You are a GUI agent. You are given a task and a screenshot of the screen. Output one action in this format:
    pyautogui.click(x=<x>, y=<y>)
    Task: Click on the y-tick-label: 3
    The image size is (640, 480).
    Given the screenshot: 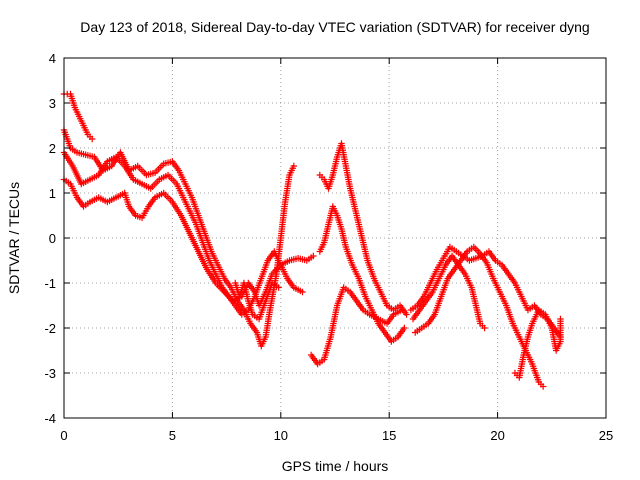 What is the action you would take?
    pyautogui.click(x=52, y=103)
    